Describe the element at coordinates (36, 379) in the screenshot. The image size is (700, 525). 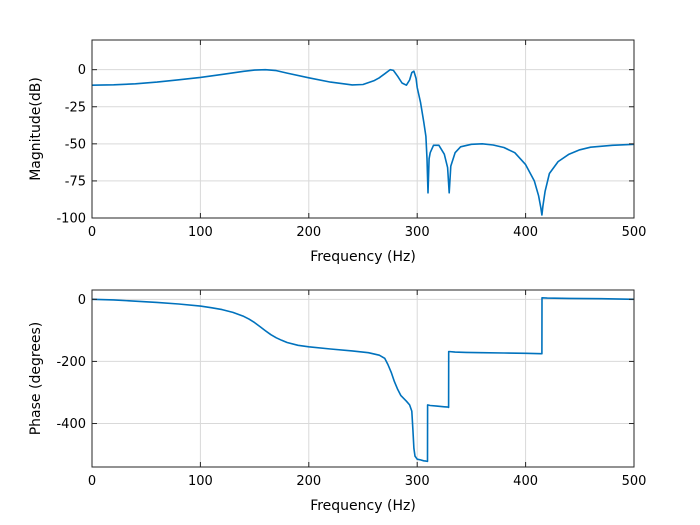
I see `y-axis-label: Phase (degrees)` at that location.